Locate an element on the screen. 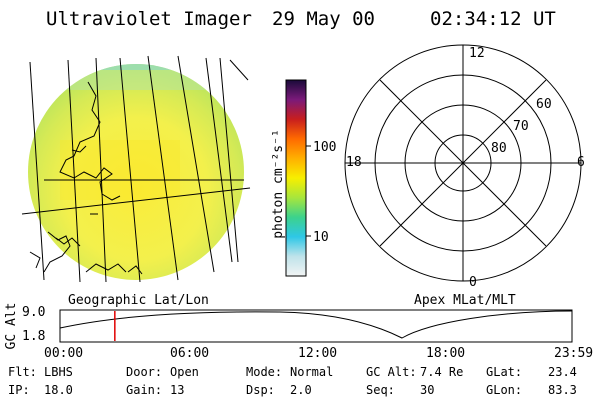  colorbar-unit-label: photon cm⁻²s⁻¹ is located at coordinates (278, 184).